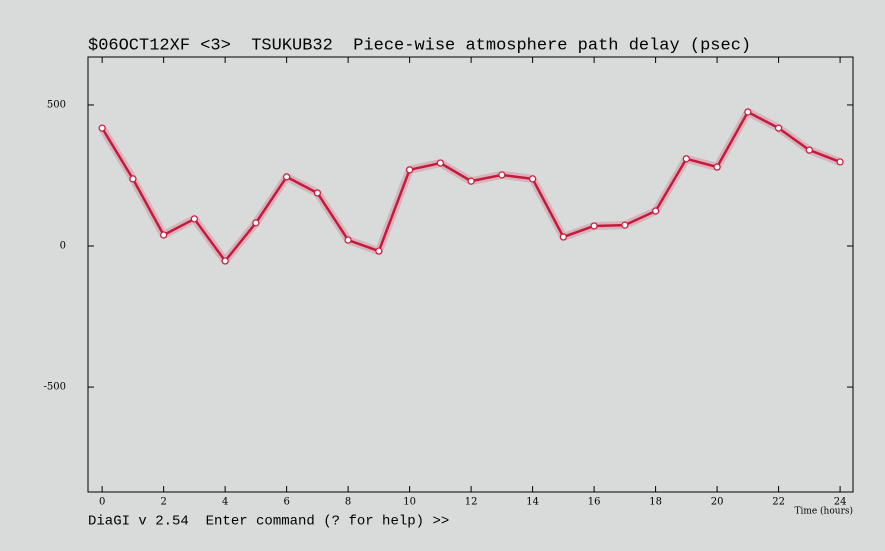  Describe the element at coordinates (56, 104) in the screenshot. I see `y-tick-label: 500` at that location.